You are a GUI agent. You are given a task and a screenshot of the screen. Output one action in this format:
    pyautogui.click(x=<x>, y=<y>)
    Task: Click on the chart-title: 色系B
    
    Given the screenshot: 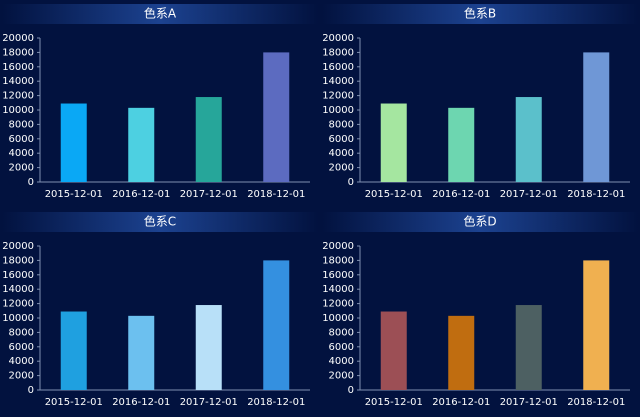 What is the action you would take?
    pyautogui.click(x=480, y=14)
    